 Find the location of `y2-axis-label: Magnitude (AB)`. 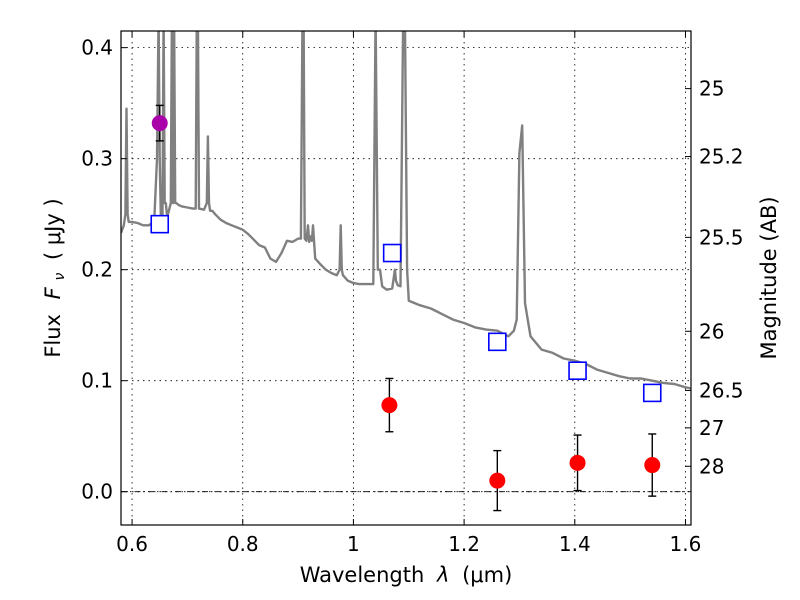

y2-axis-label: Magnitude (AB) is located at coordinates (769, 277).